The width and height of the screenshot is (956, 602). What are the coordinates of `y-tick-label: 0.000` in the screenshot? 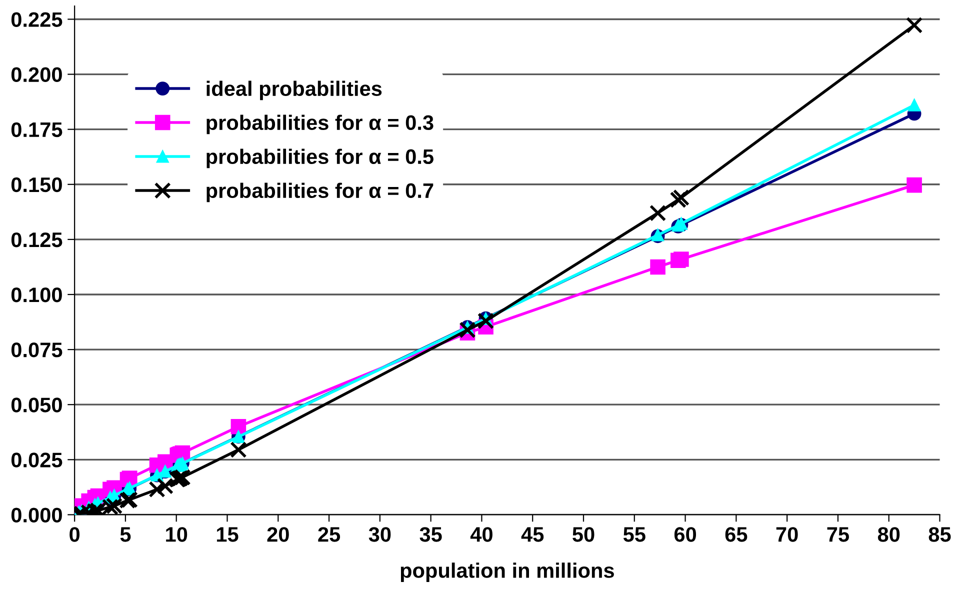 It's located at (36, 515).